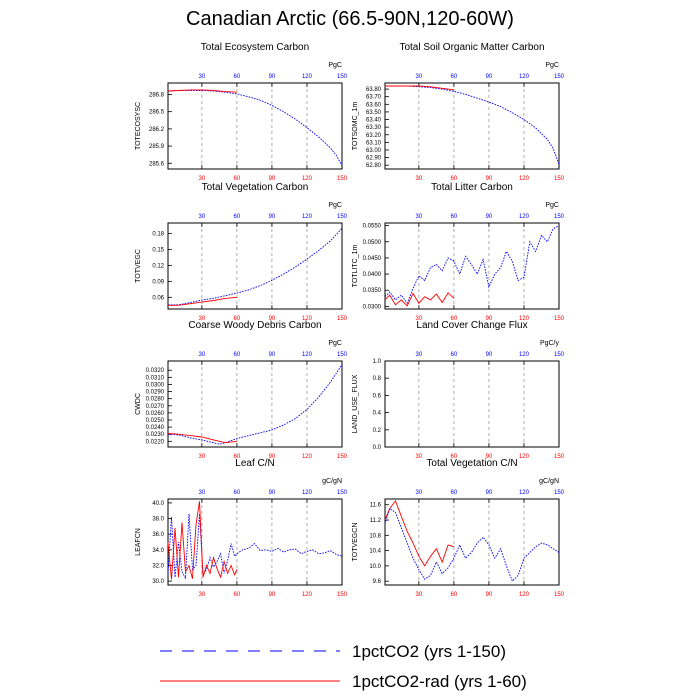 This screenshot has height=700, width=700. What do you see at coordinates (237, 595) in the screenshot?
I see `panel-7-xtick-label: 60` at bounding box center [237, 595].